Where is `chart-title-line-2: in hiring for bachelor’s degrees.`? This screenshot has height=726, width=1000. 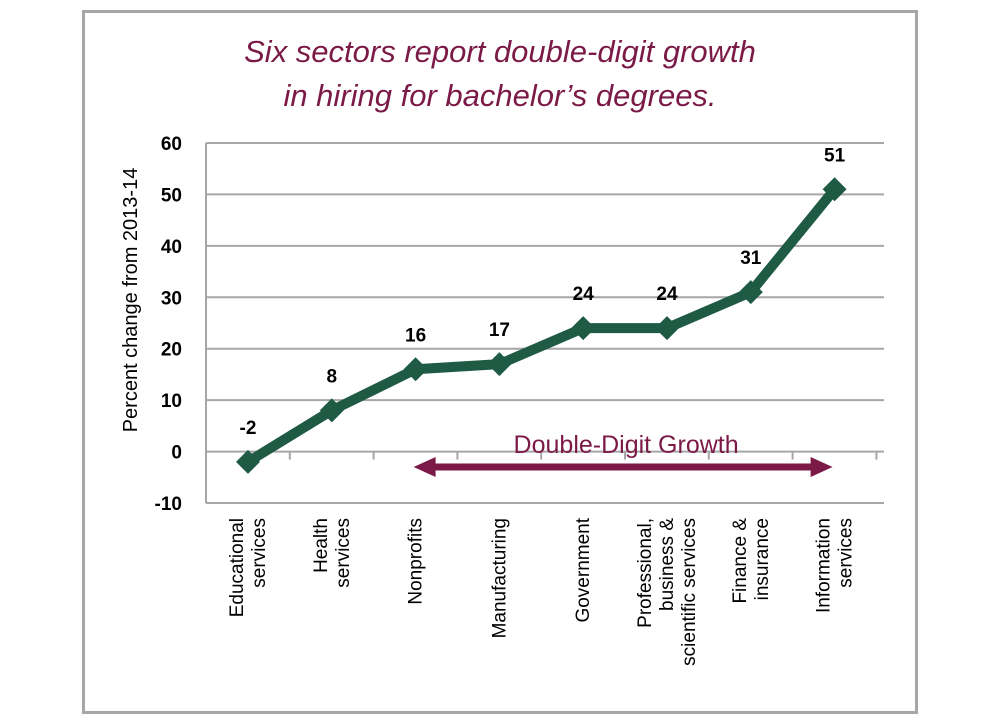 chart-title-line-2: in hiring for bachelor’s degrees. is located at coordinates (500, 95).